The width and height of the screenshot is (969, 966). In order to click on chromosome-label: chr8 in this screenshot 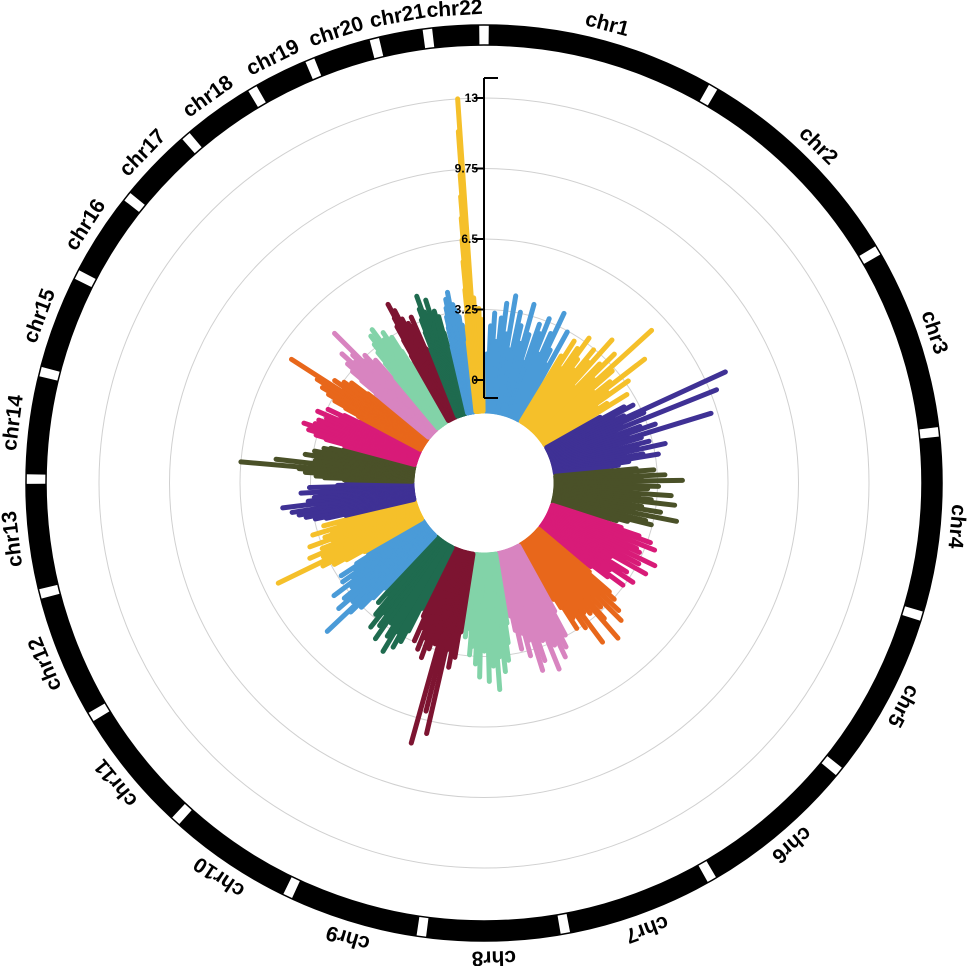, I will do `click(493, 956)`.